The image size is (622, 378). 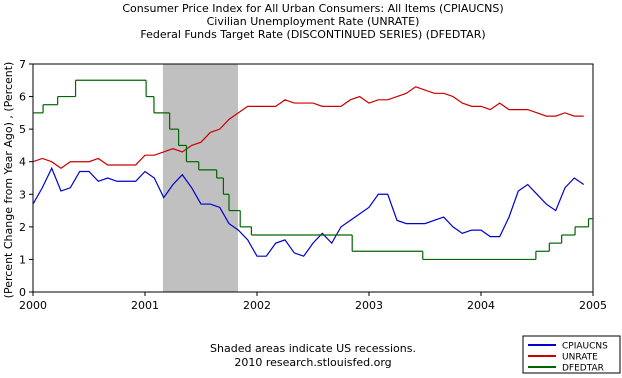 I want to click on recession-band, so click(x=200, y=178).